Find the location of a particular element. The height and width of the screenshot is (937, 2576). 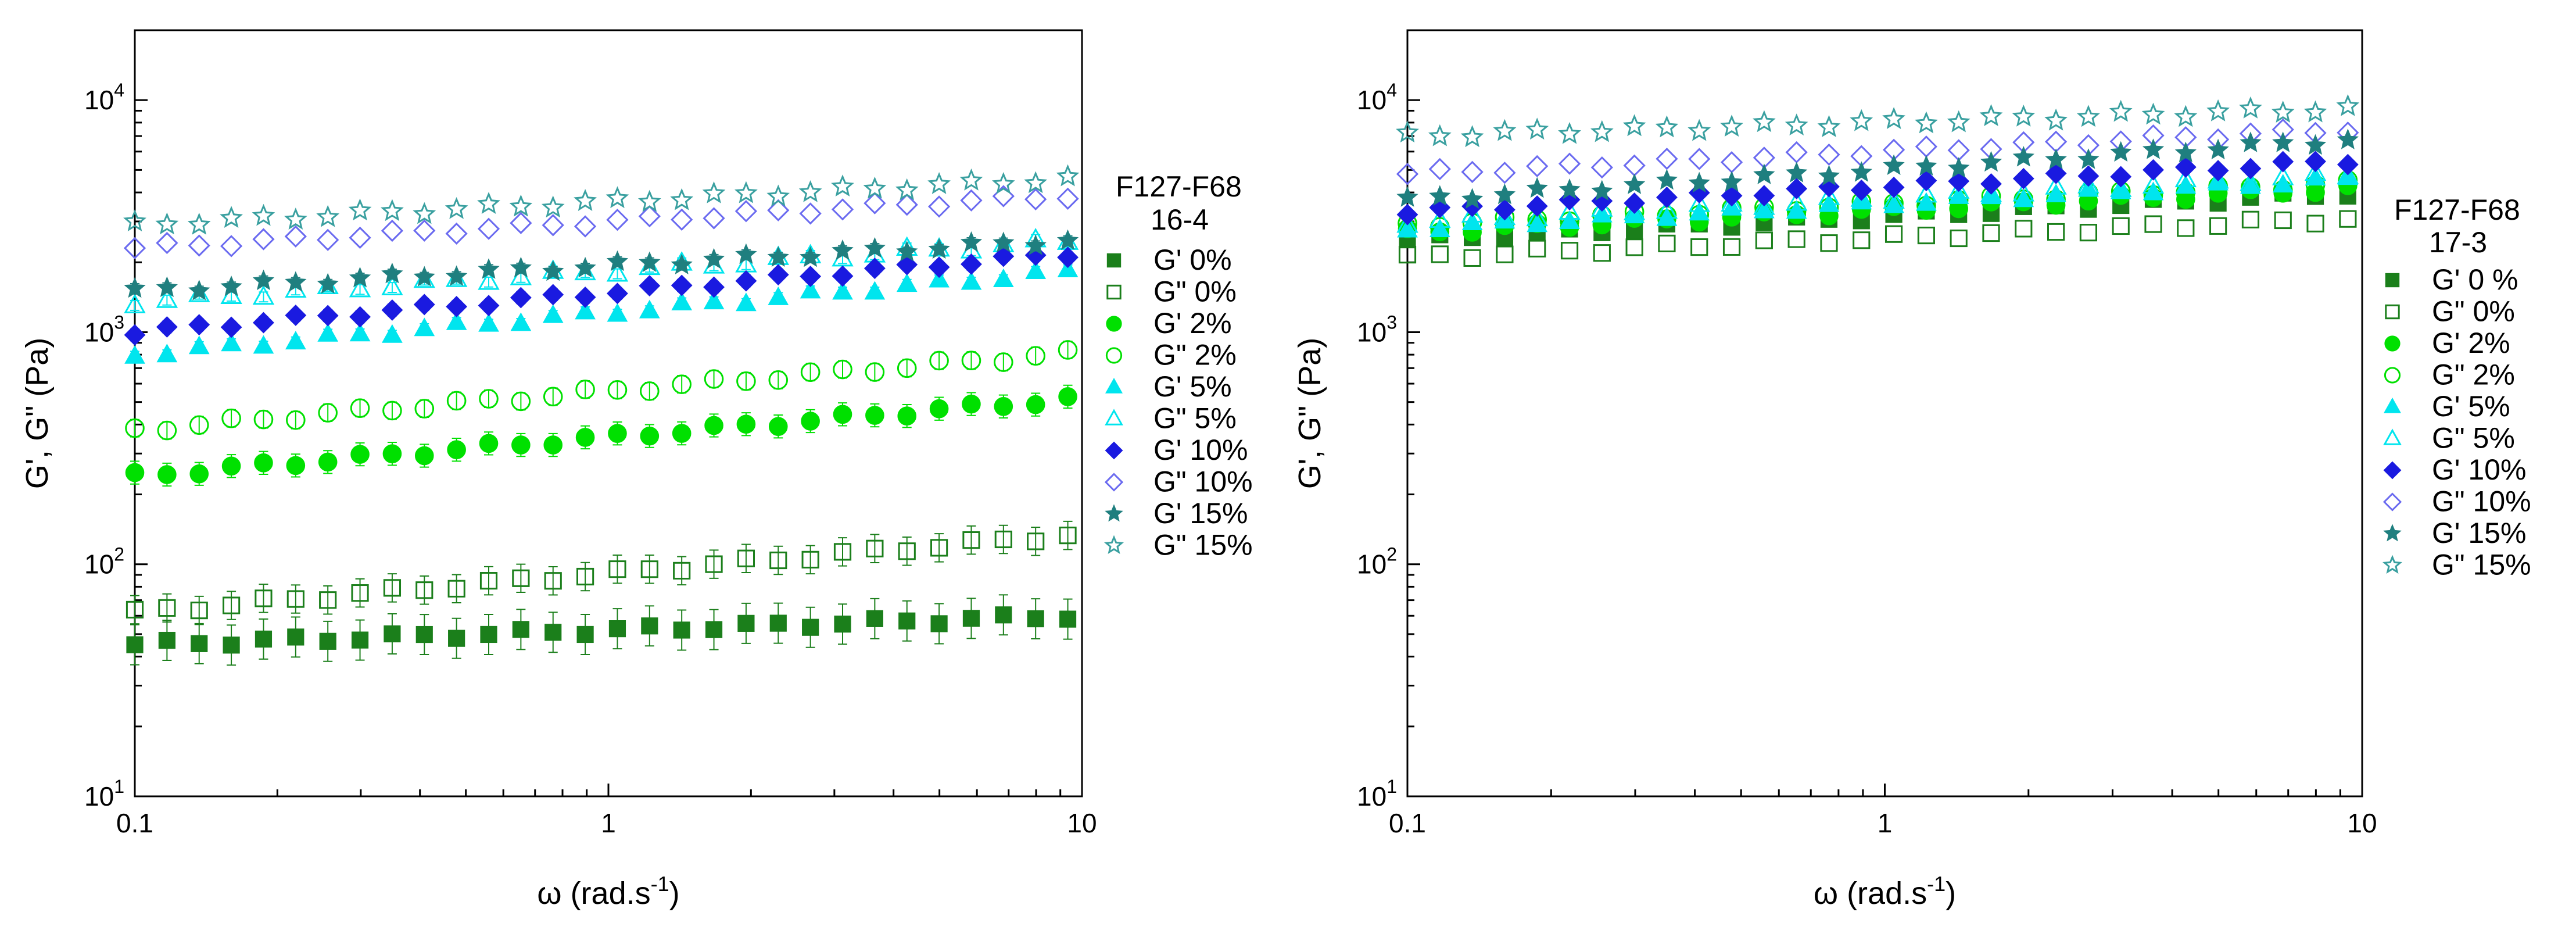

y-tick-label: 10¹ is located at coordinates (104, 793).